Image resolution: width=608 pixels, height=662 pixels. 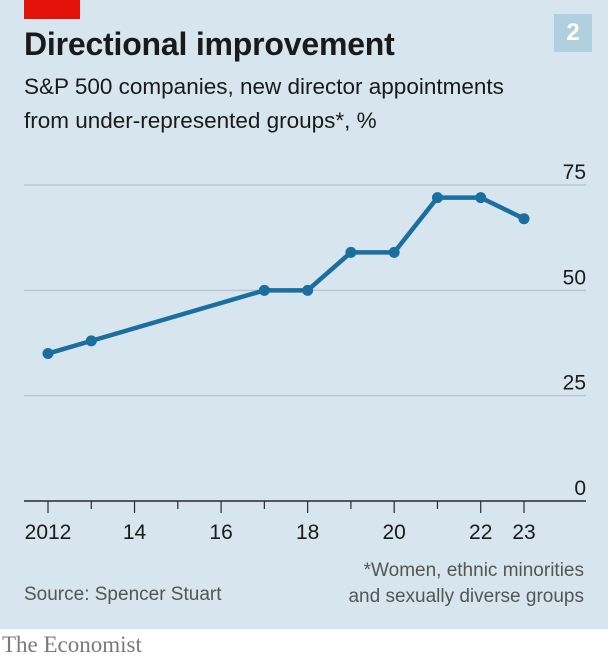 I want to click on x-tick-label-2020: 20, so click(x=394, y=532).